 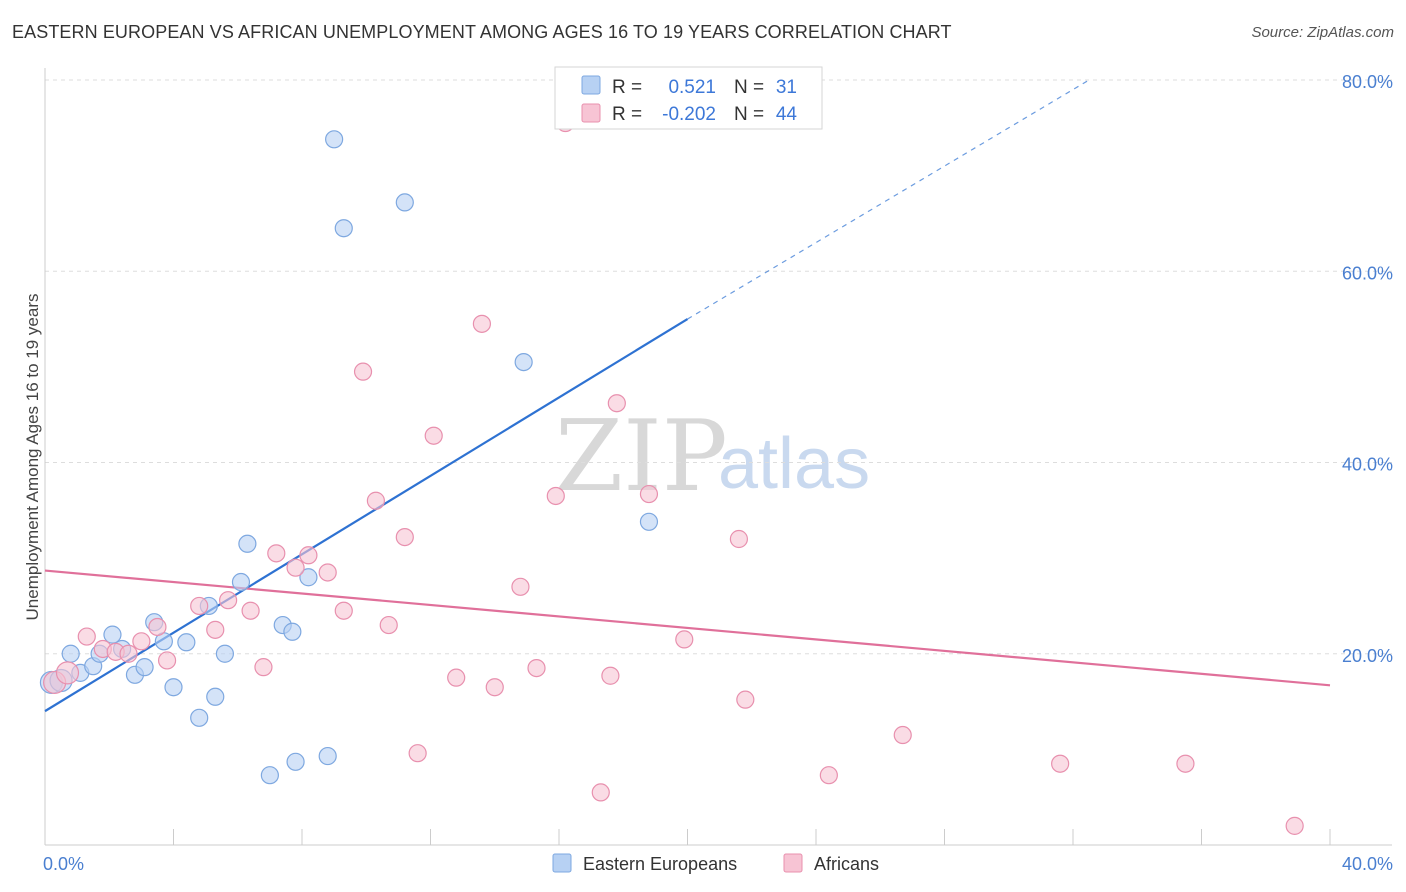 I want to click on x-tick-label: 40.0%, so click(x=1367, y=864).